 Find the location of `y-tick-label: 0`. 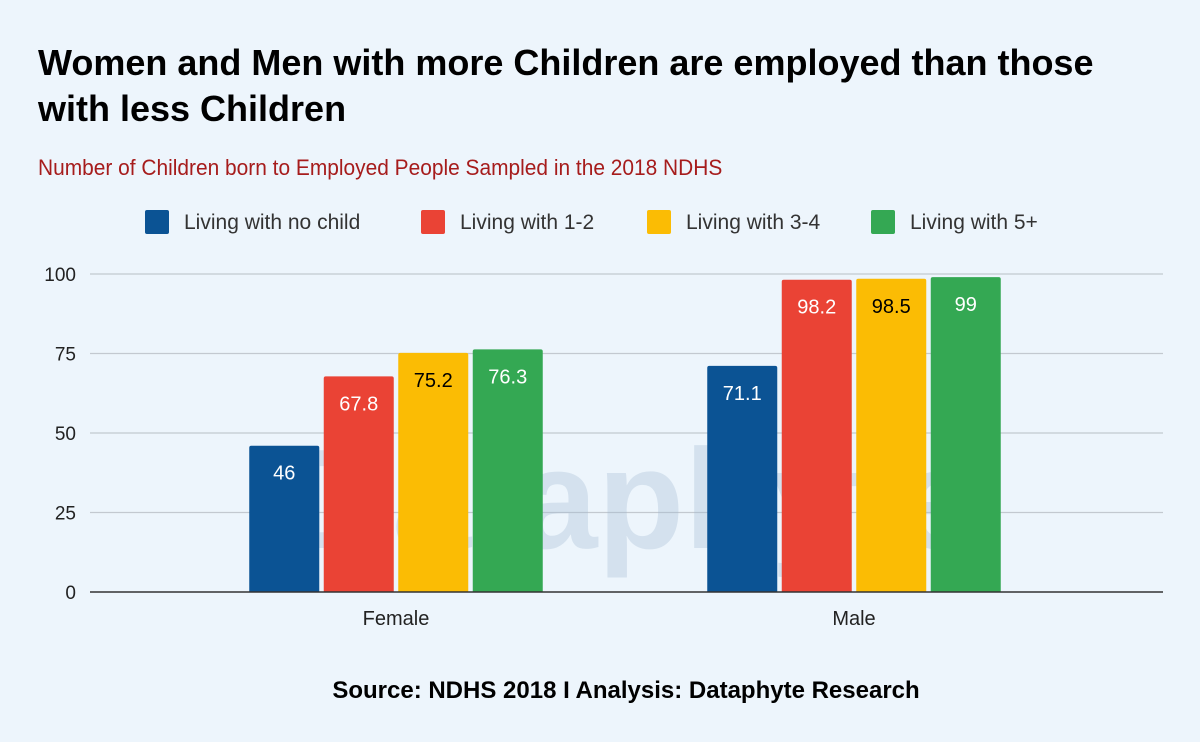

y-tick-label: 0 is located at coordinates (70, 593).